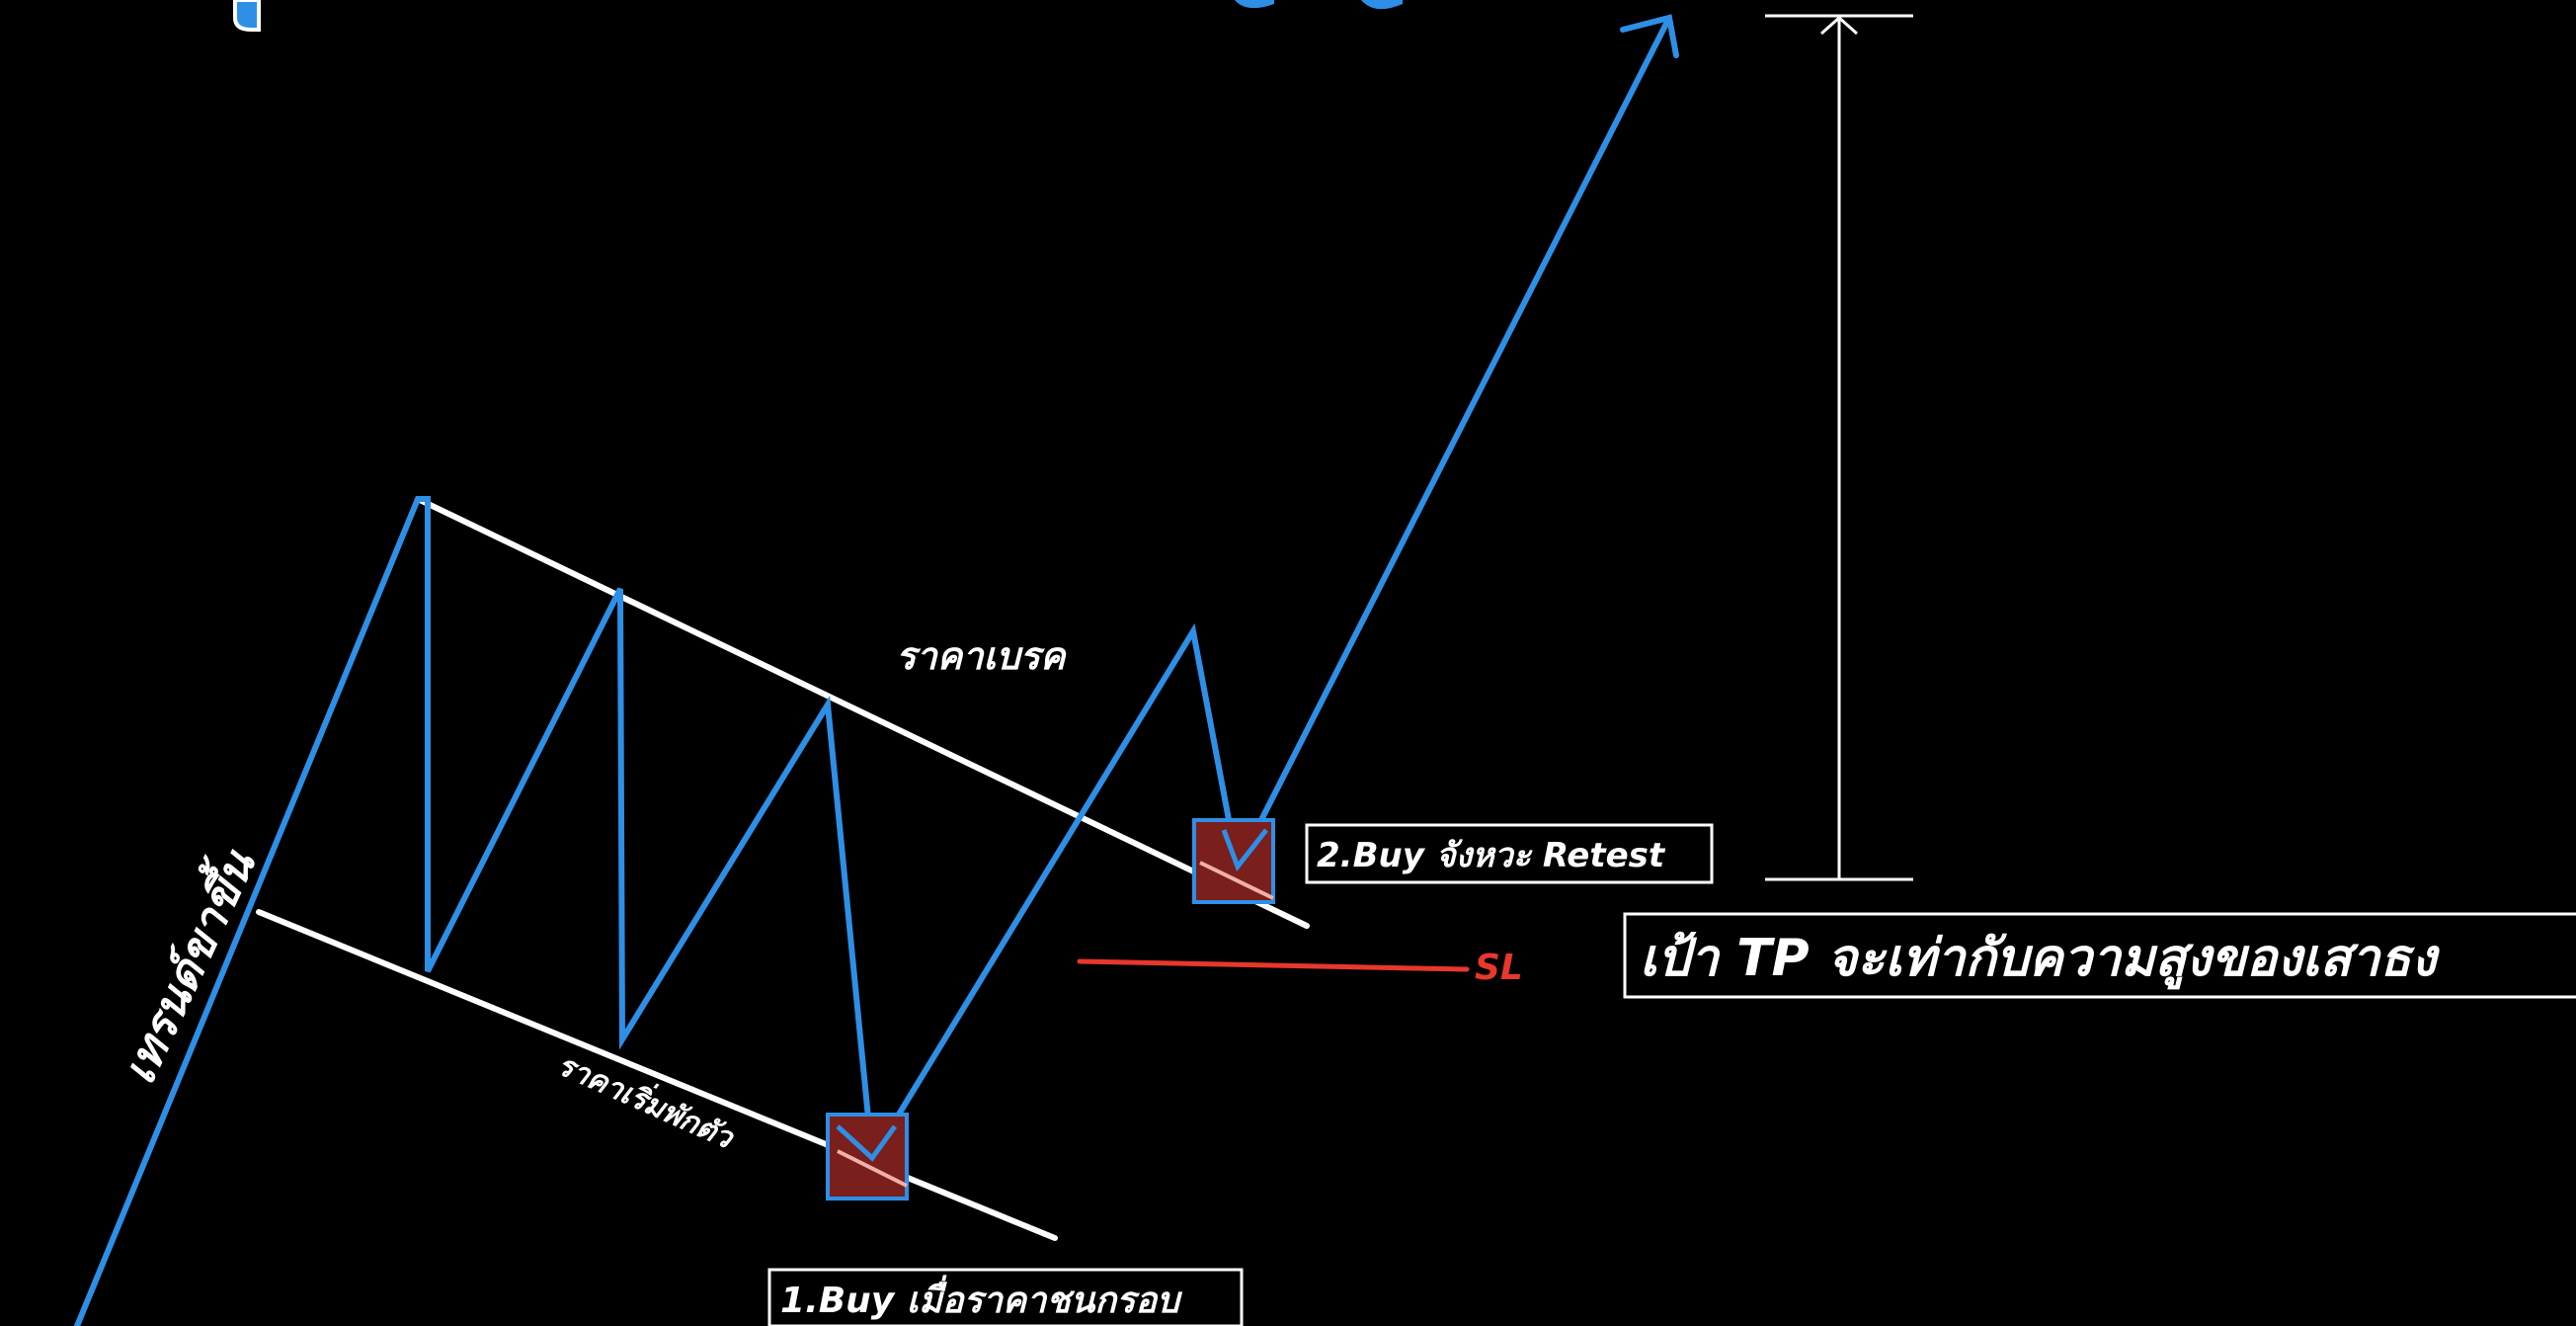 Image resolution: width=2576 pixels, height=1326 pixels. Describe the element at coordinates (818, 16) in the screenshot. I see `cropped-title` at that location.